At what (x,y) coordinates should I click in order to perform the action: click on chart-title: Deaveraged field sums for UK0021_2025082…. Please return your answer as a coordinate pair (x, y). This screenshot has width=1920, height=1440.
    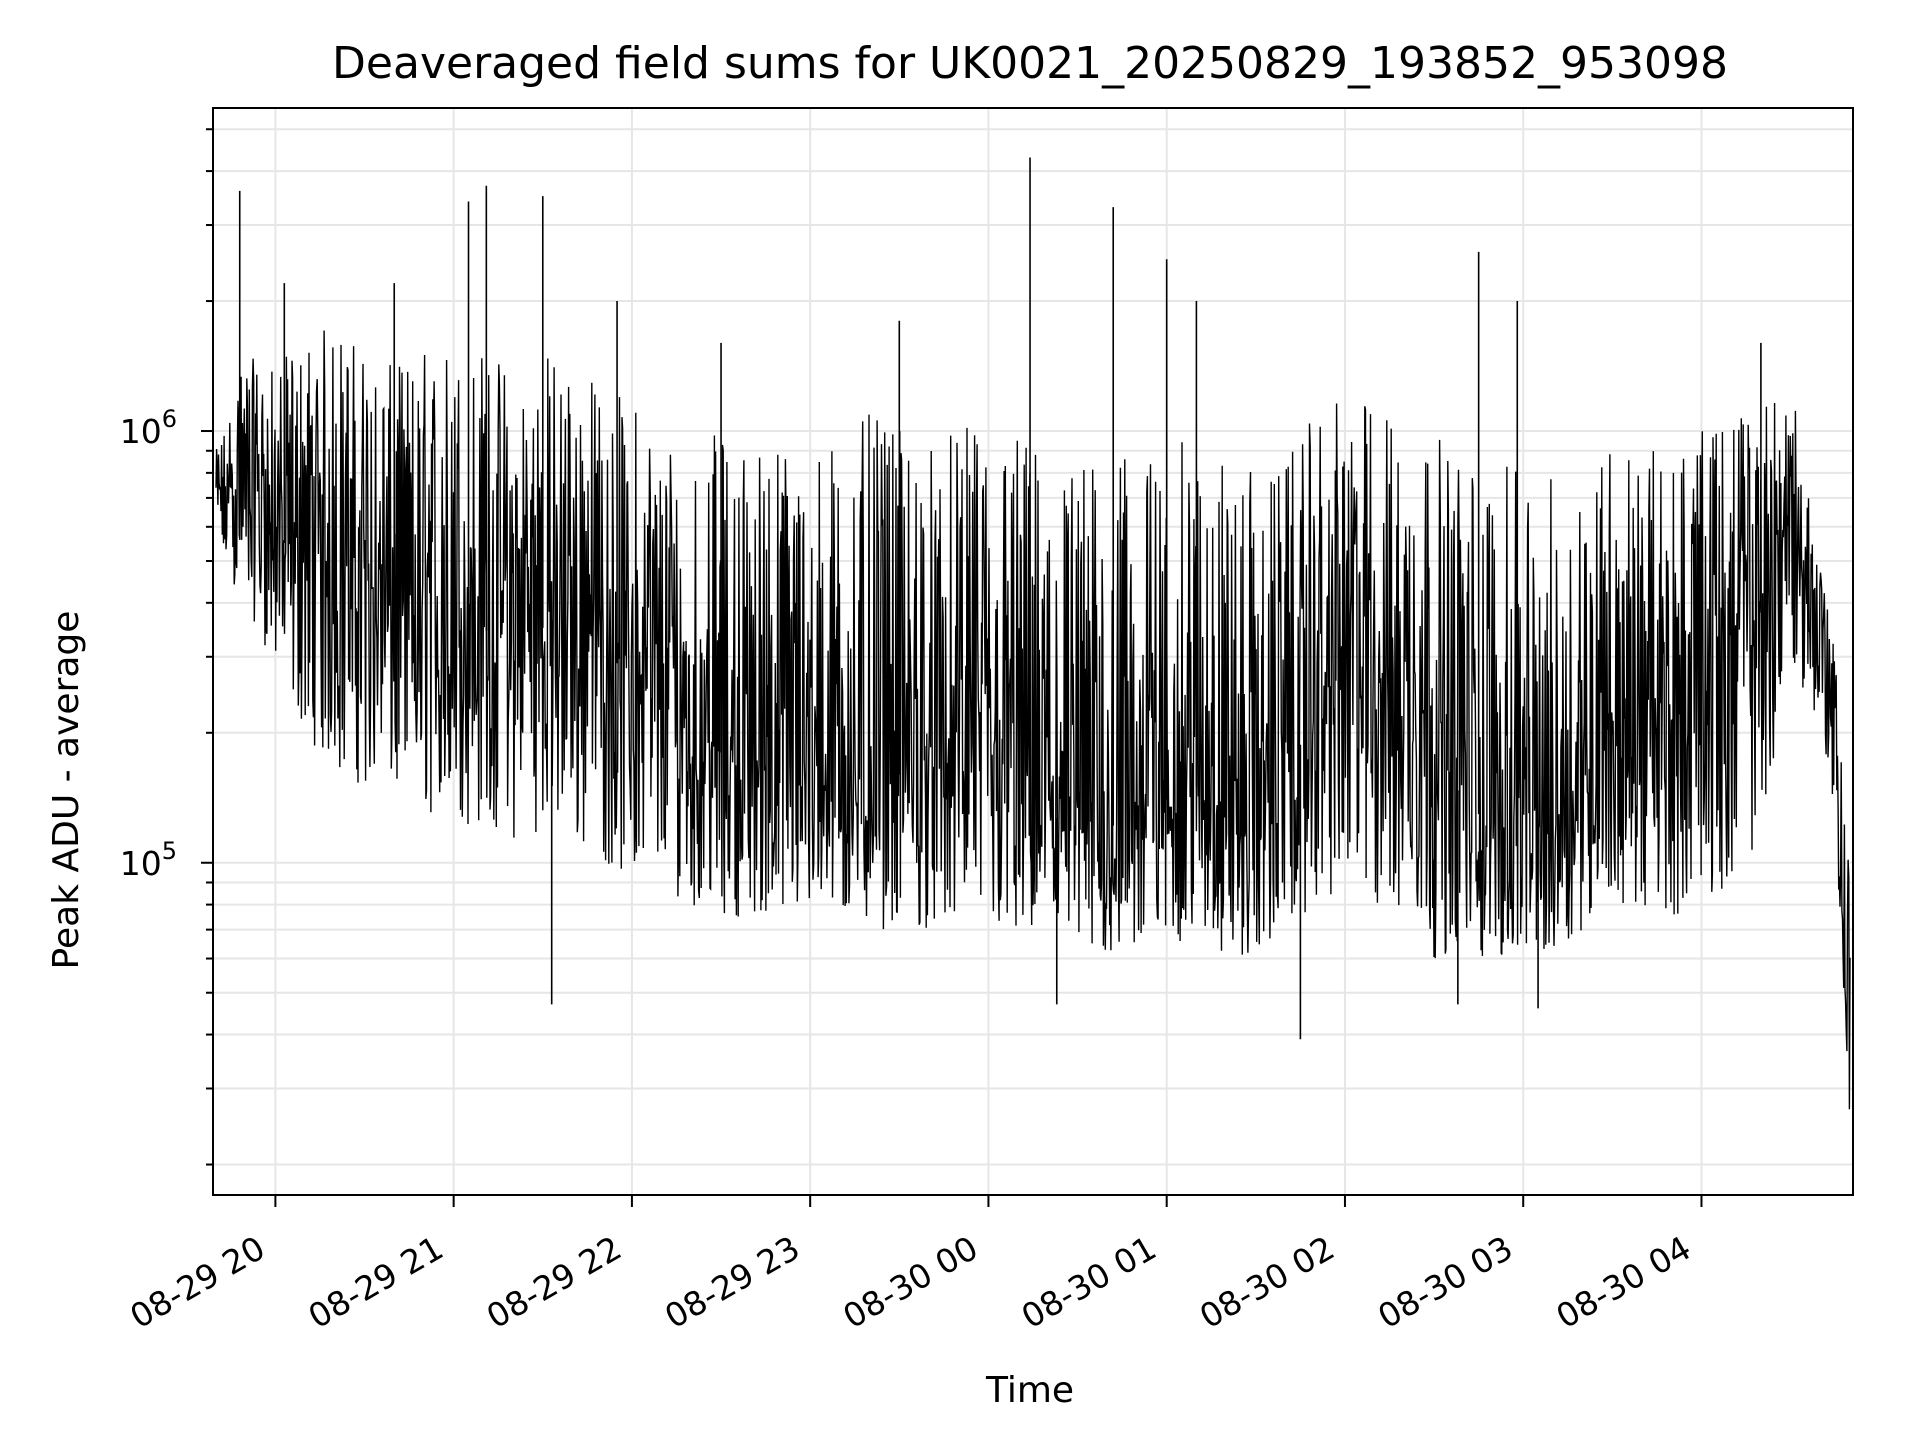
    Looking at the image, I should click on (1030, 63).